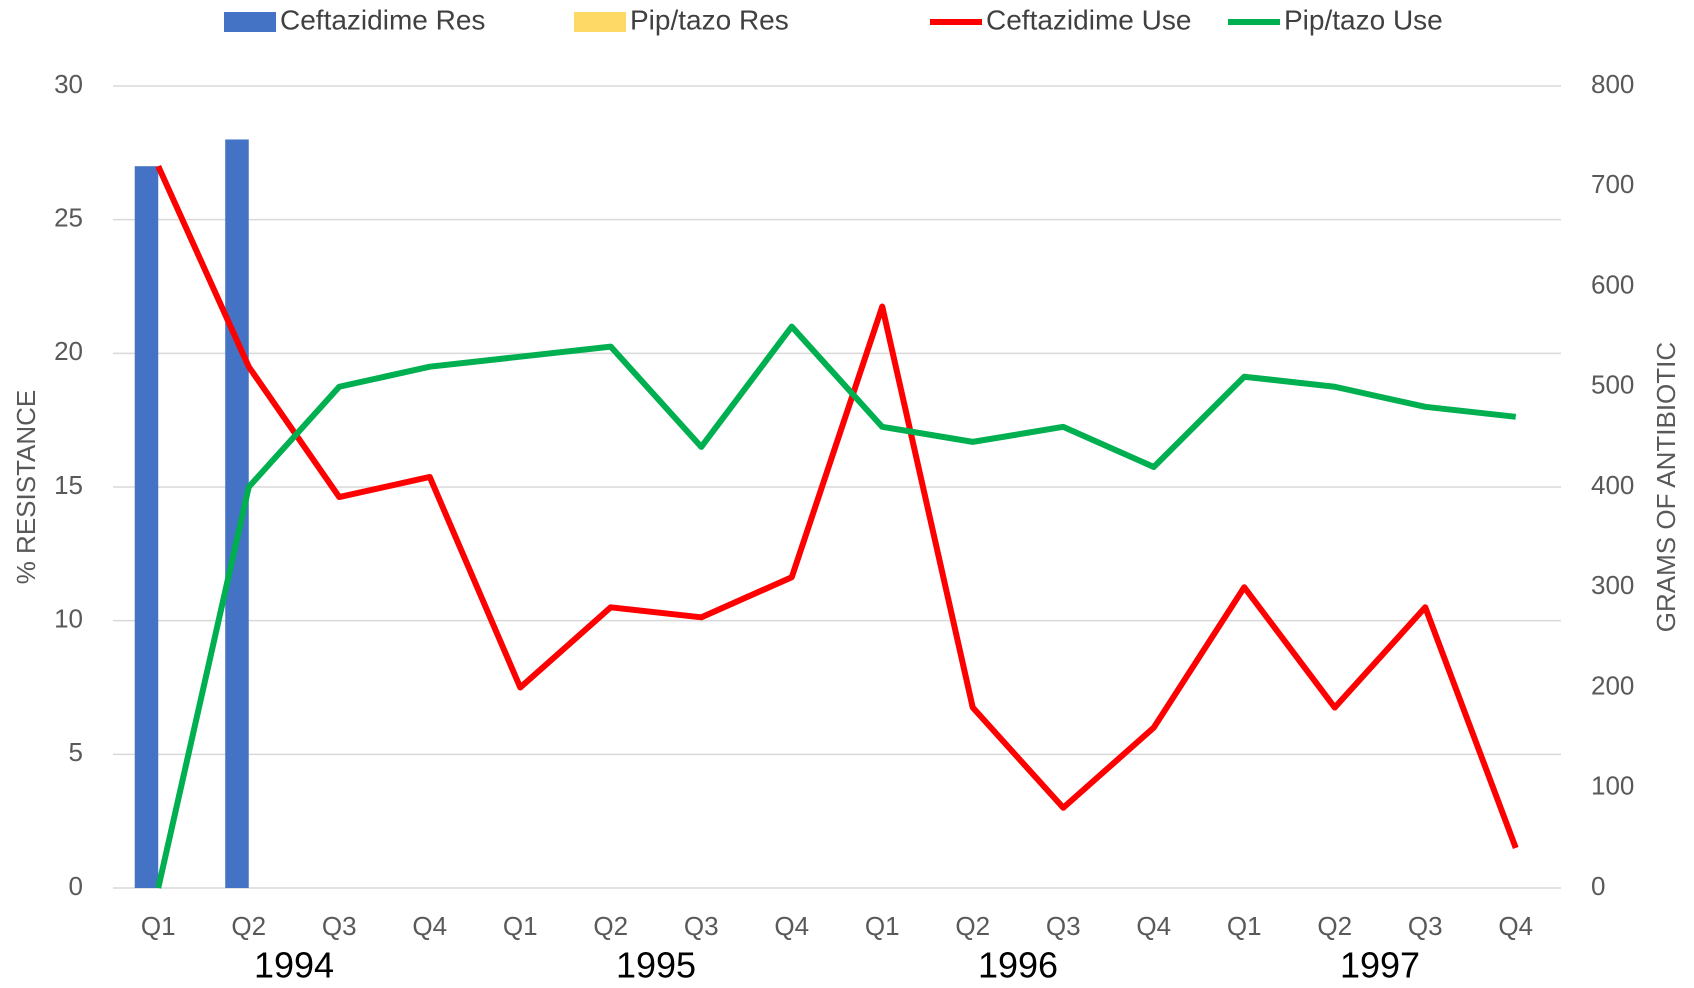 Image resolution: width=1694 pixels, height=988 pixels. I want to click on y-tick-label: 20, so click(68, 351).